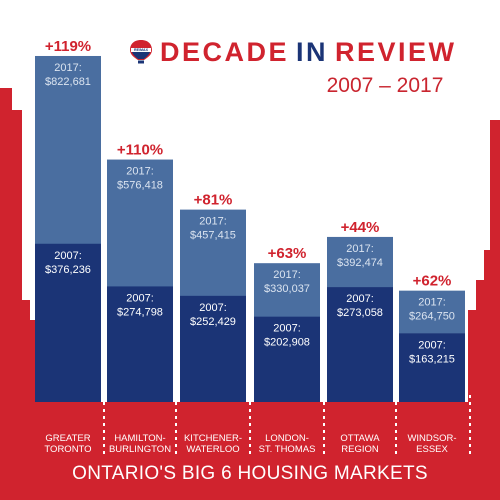  I want to click on category-label-line2: TORONTO, so click(67, 449).